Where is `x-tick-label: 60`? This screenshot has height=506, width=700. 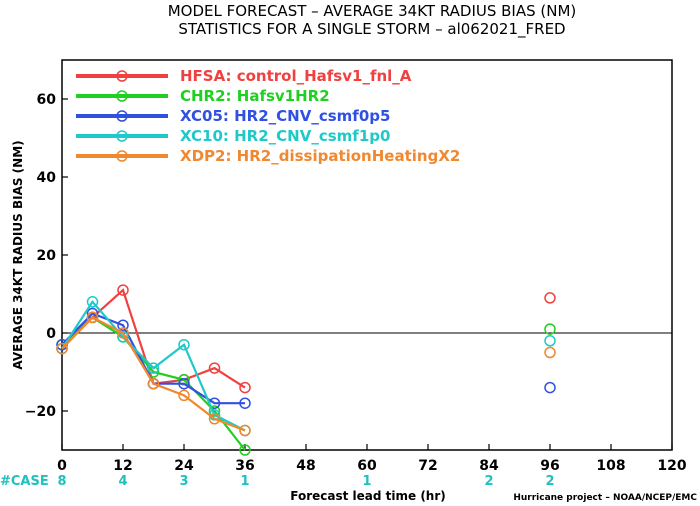 x-tick-label: 60 is located at coordinates (367, 466).